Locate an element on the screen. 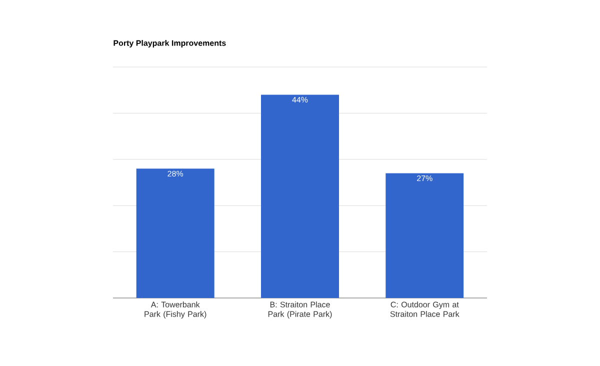 The image size is (600, 366). data-label: 27% is located at coordinates (424, 178).